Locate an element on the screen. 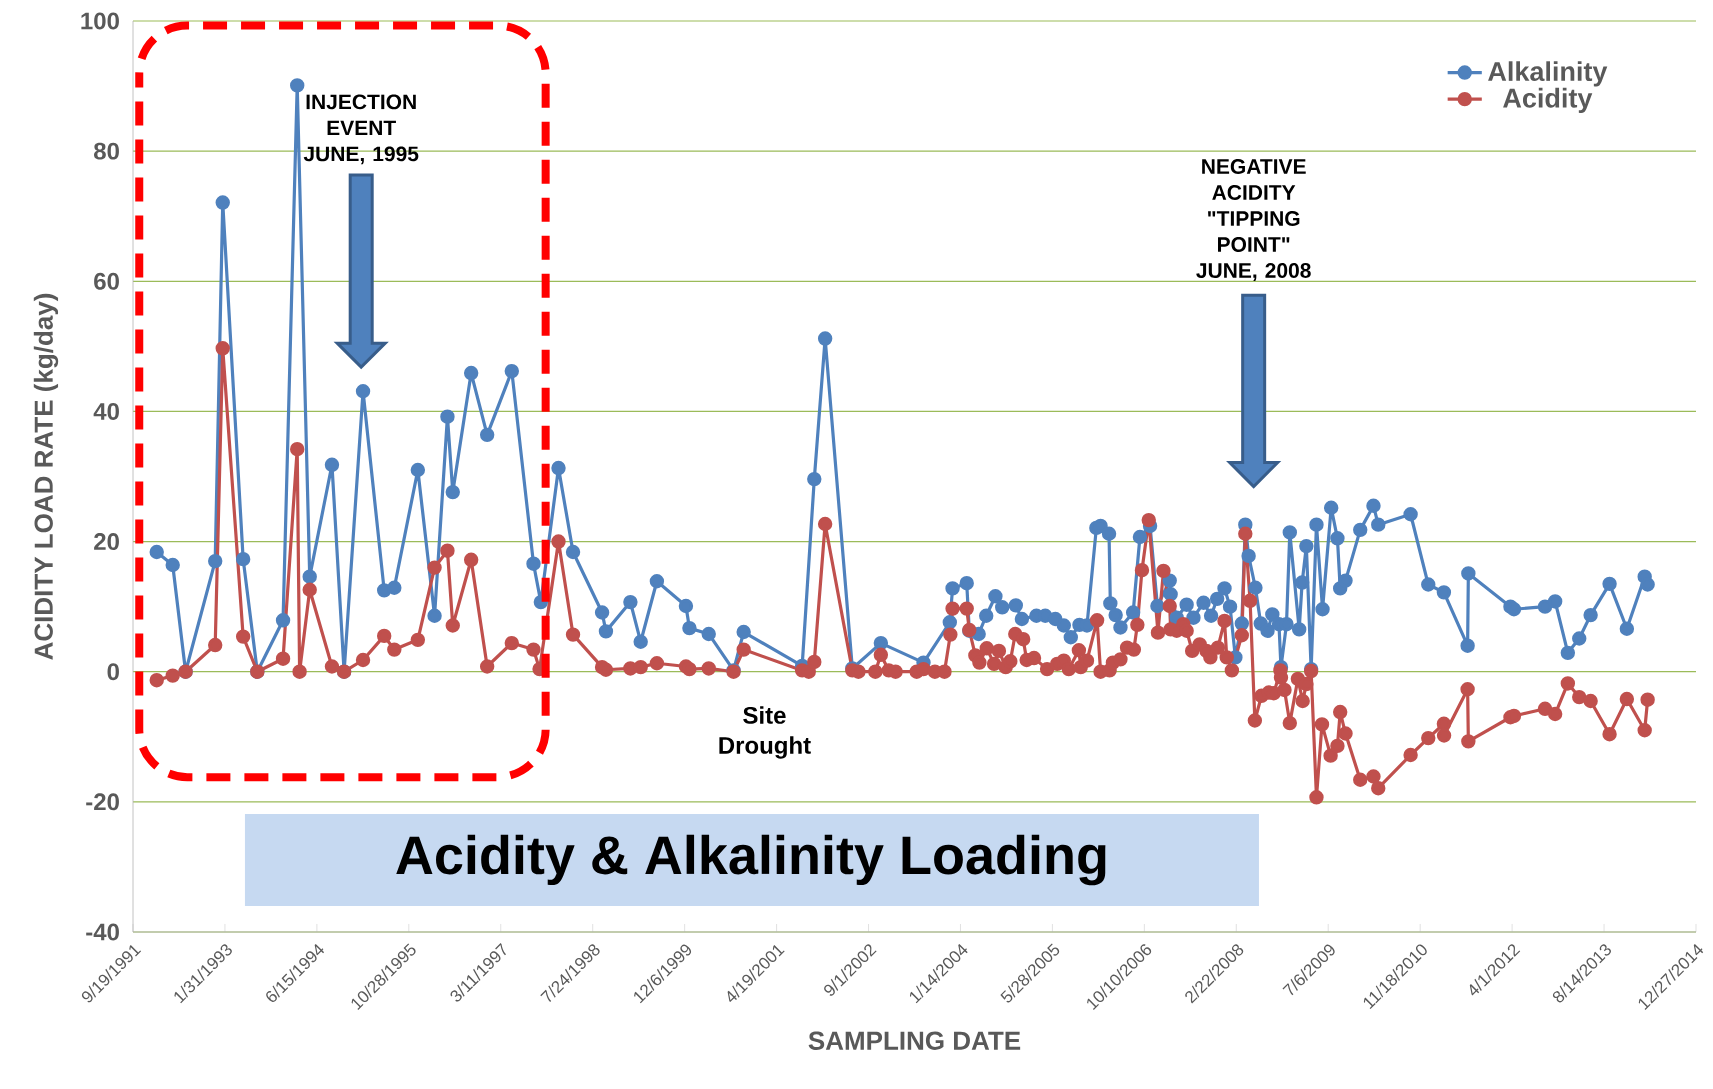 This screenshot has width=1713, height=1089. annotation: Site Drought is located at coordinates (765, 732).